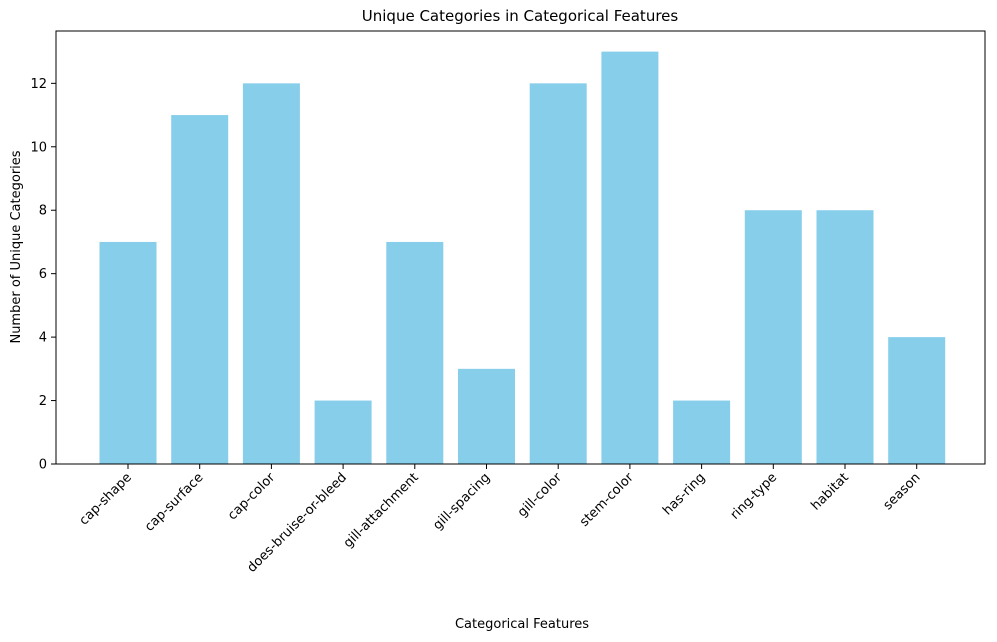  Describe the element at coordinates (540, 495) in the screenshot. I see `x-tick-label: gill-color` at that location.